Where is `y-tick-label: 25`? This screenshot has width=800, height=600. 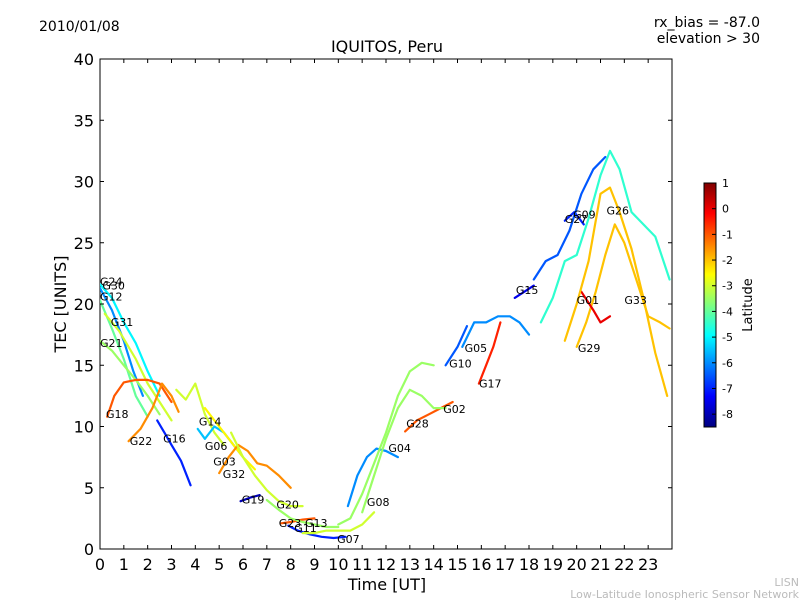
y-tick-label: 25 is located at coordinates (84, 243).